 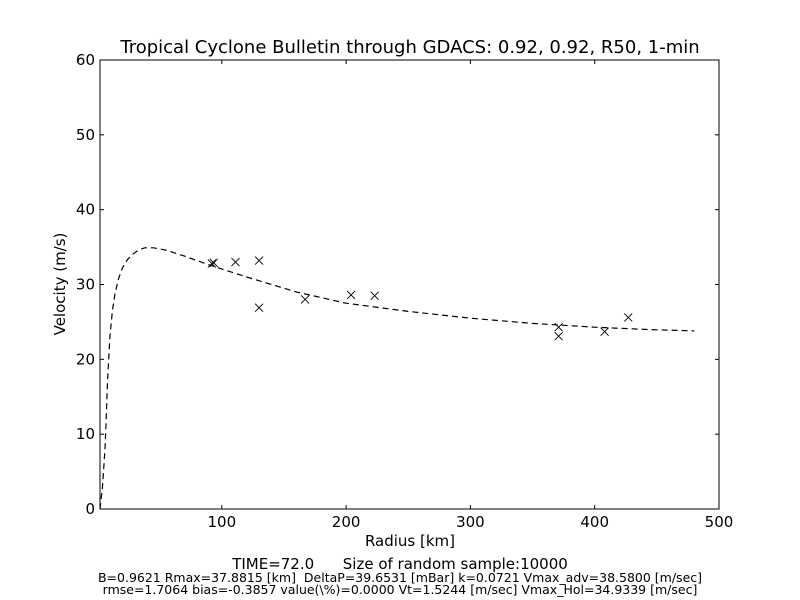 I want to click on y-tick-label: 40, so click(x=85, y=210).